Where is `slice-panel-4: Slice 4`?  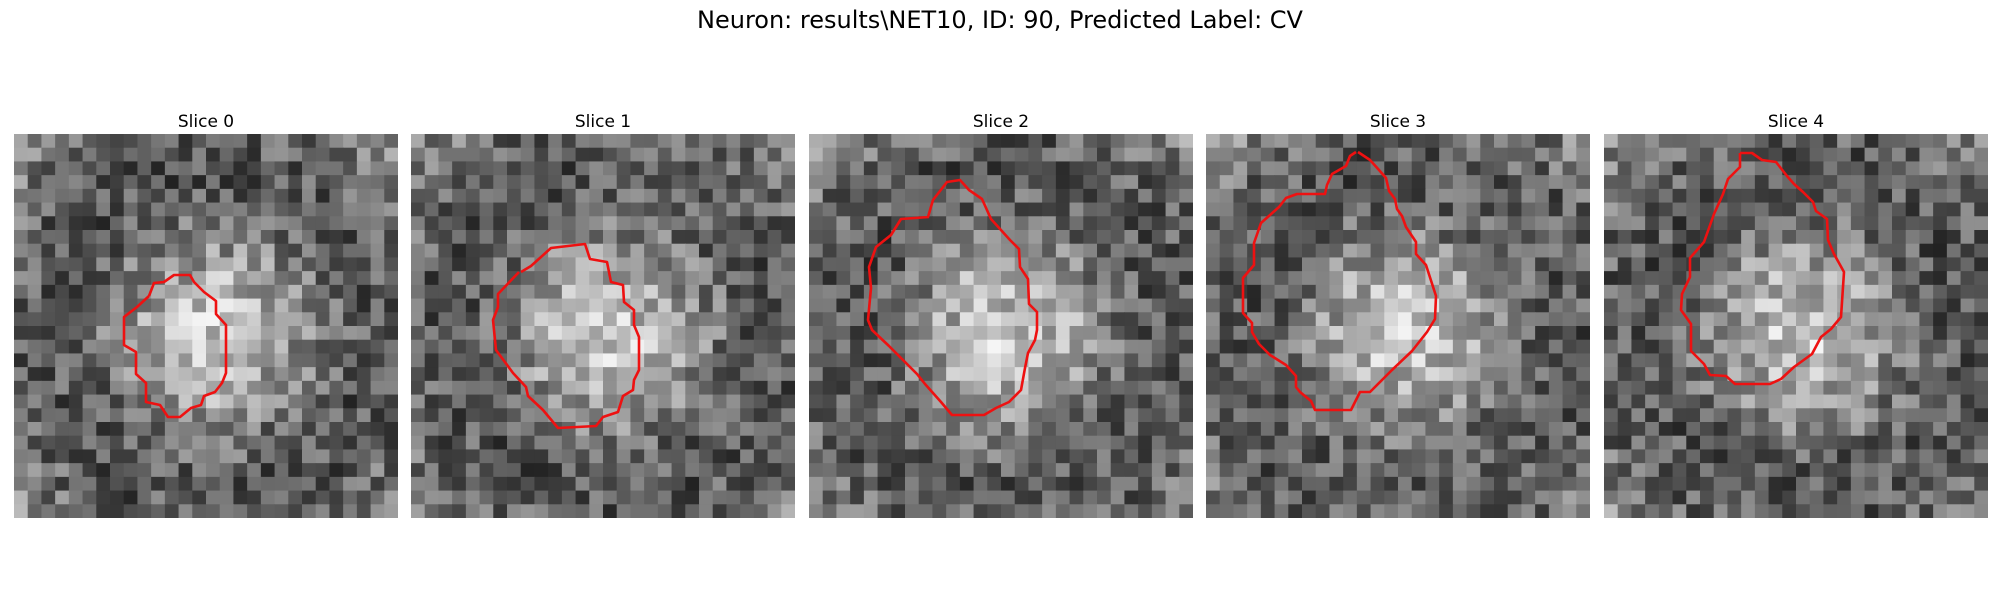
slice-panel-4: Slice 4 is located at coordinates (1796, 314).